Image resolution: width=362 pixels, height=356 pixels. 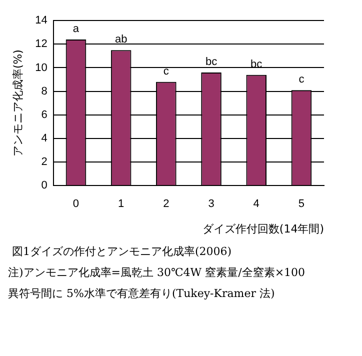 I want to click on annotation: a, so click(x=76, y=28).